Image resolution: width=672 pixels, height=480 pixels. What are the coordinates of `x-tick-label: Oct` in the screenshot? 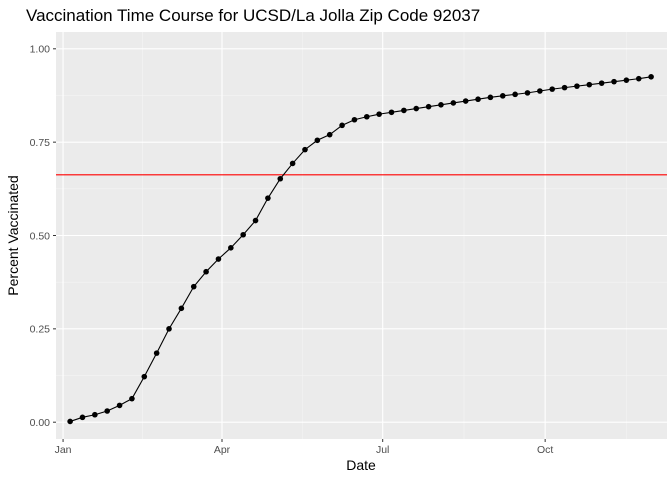 It's located at (545, 450).